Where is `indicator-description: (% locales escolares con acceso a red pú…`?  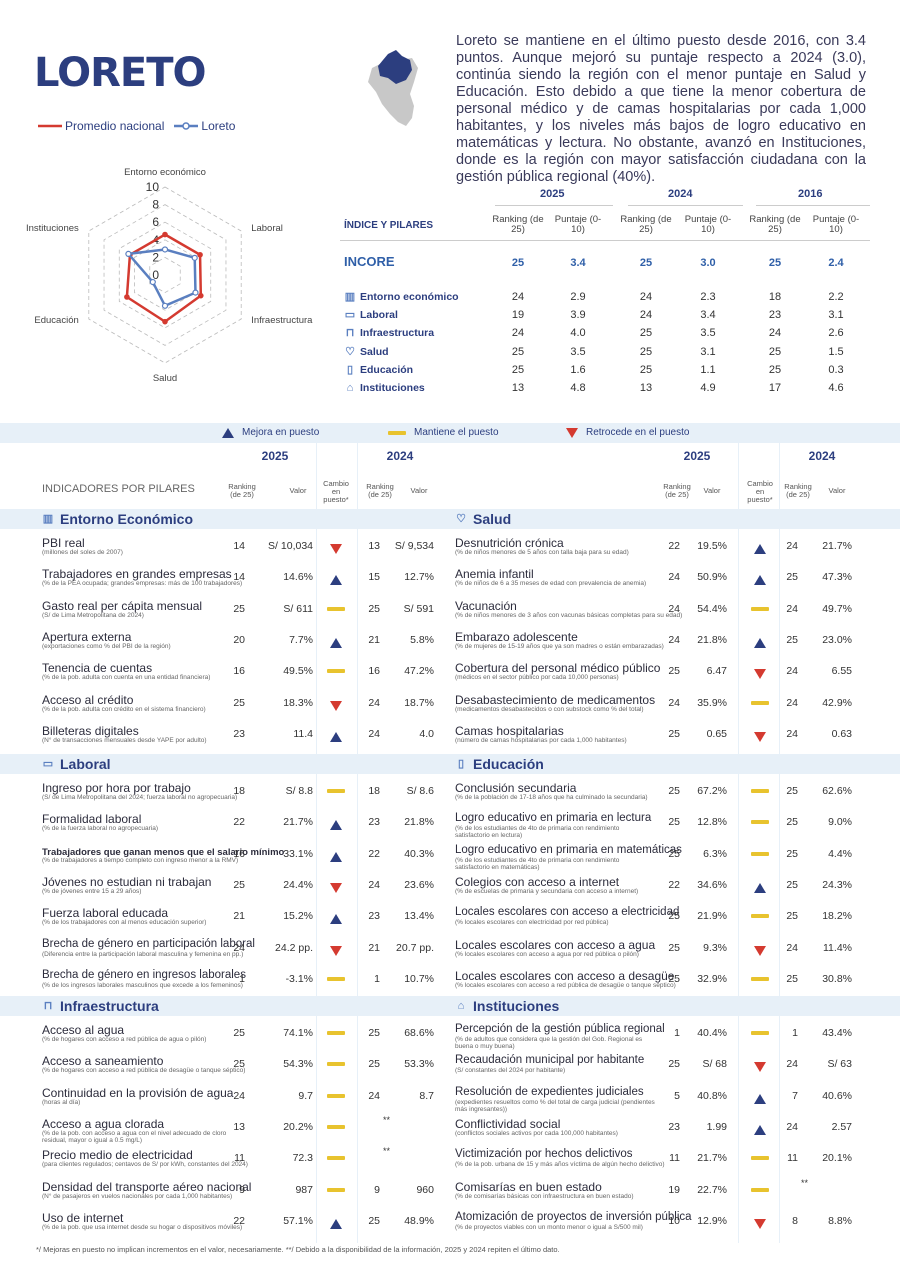
indicator-description: (% locales escolares con acceso a red pú… is located at coordinates (565, 985).